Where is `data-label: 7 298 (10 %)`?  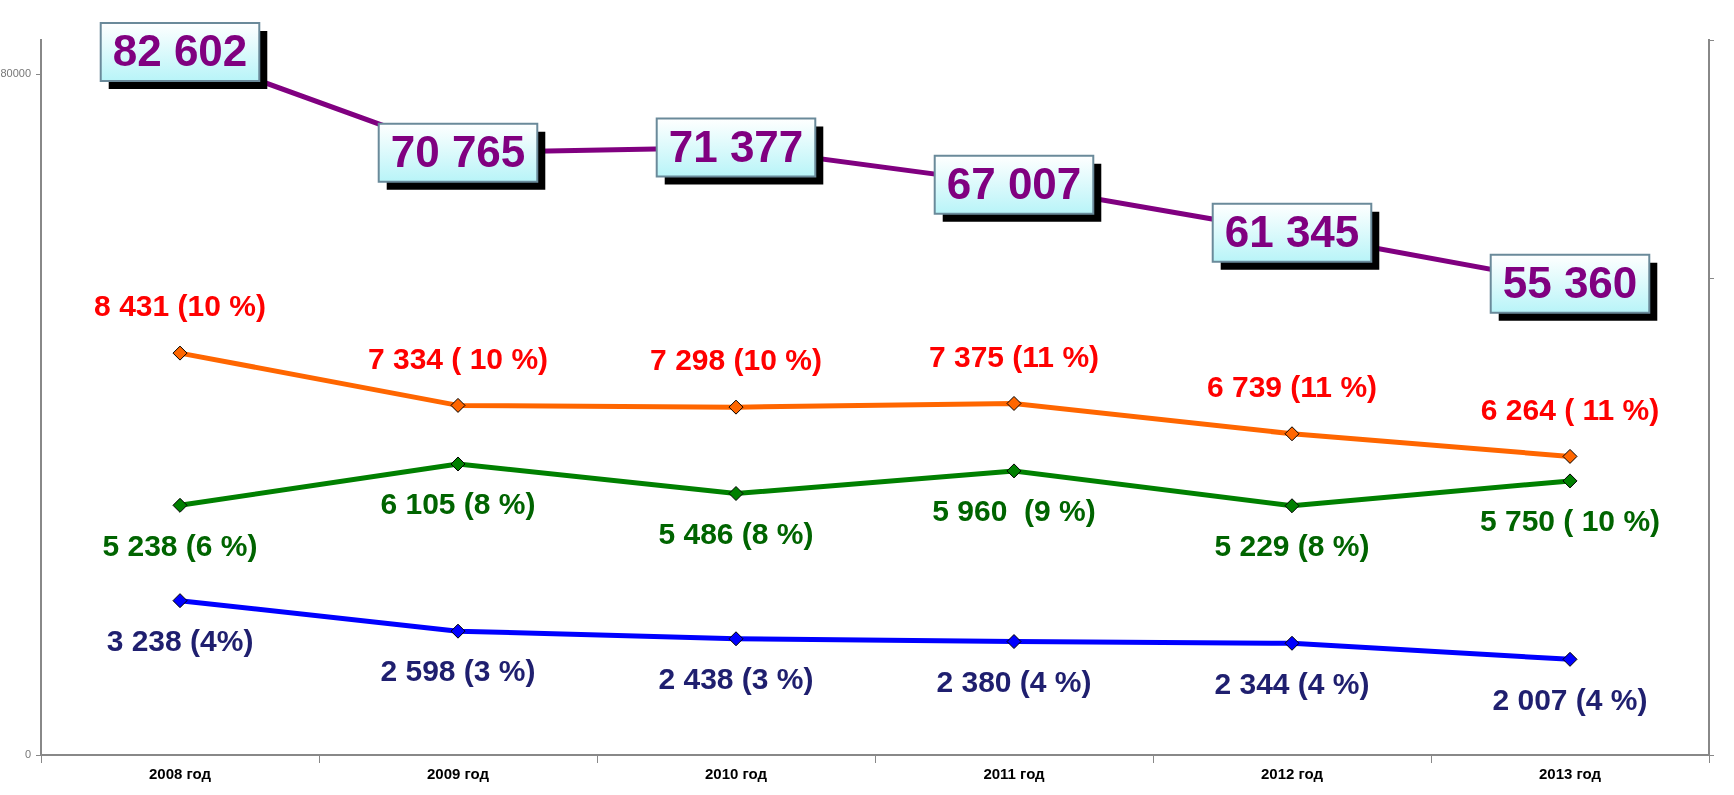 data-label: 7 298 (10 %) is located at coordinates (736, 360).